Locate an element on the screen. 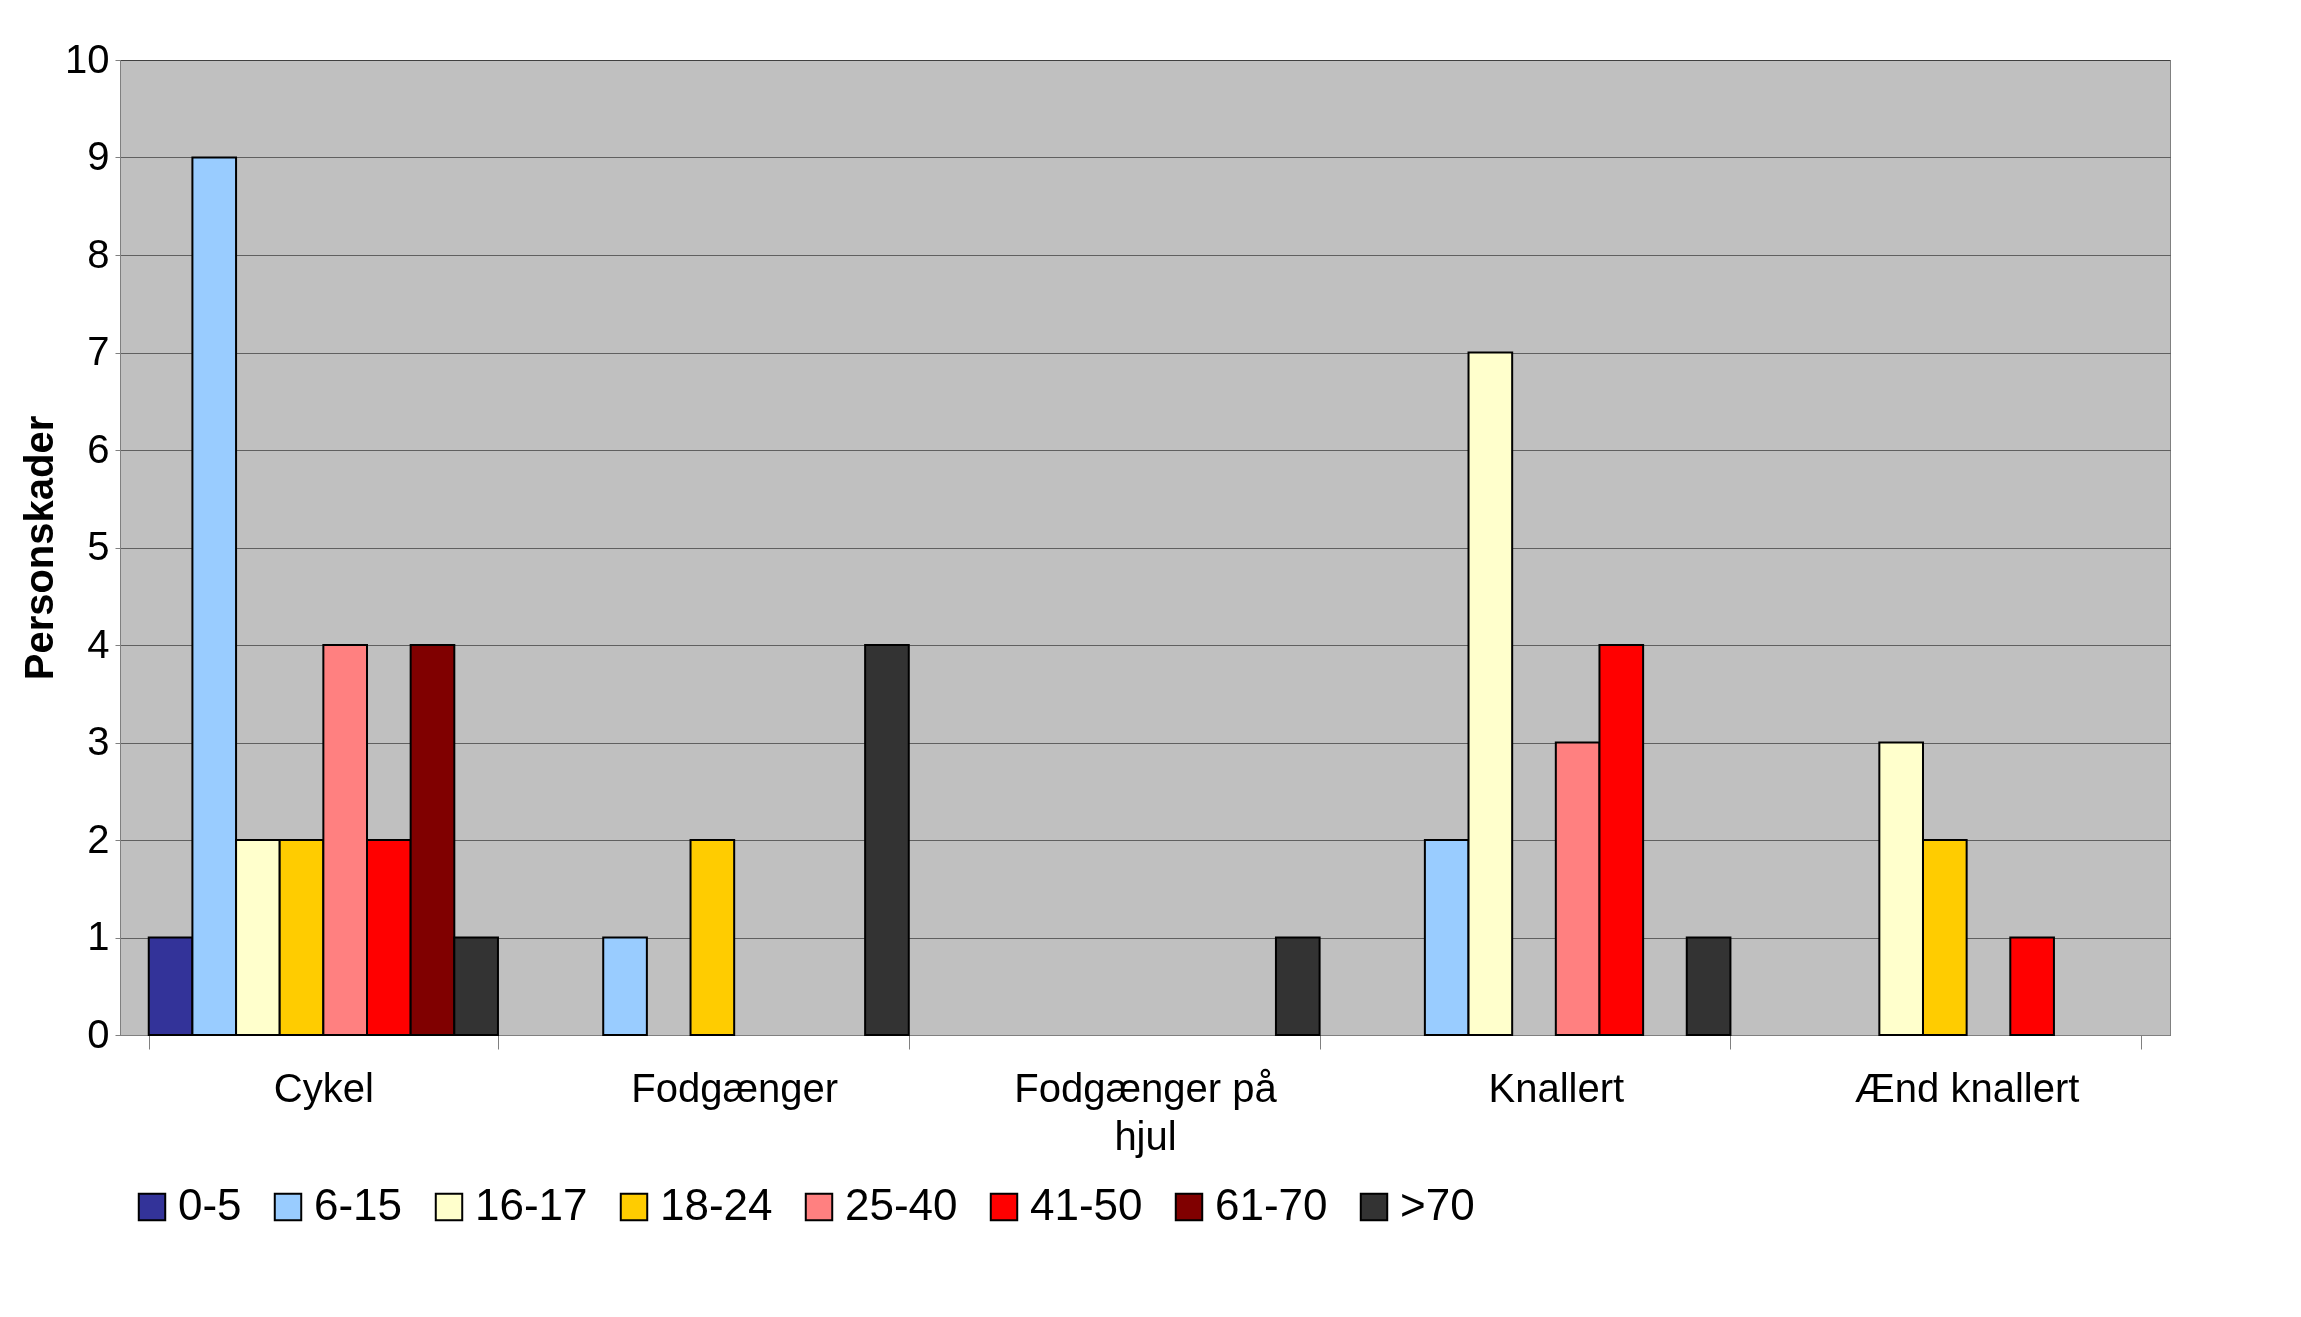 The height and width of the screenshot is (1317, 2301). y-axis-title: Personskader is located at coordinates (39, 548).